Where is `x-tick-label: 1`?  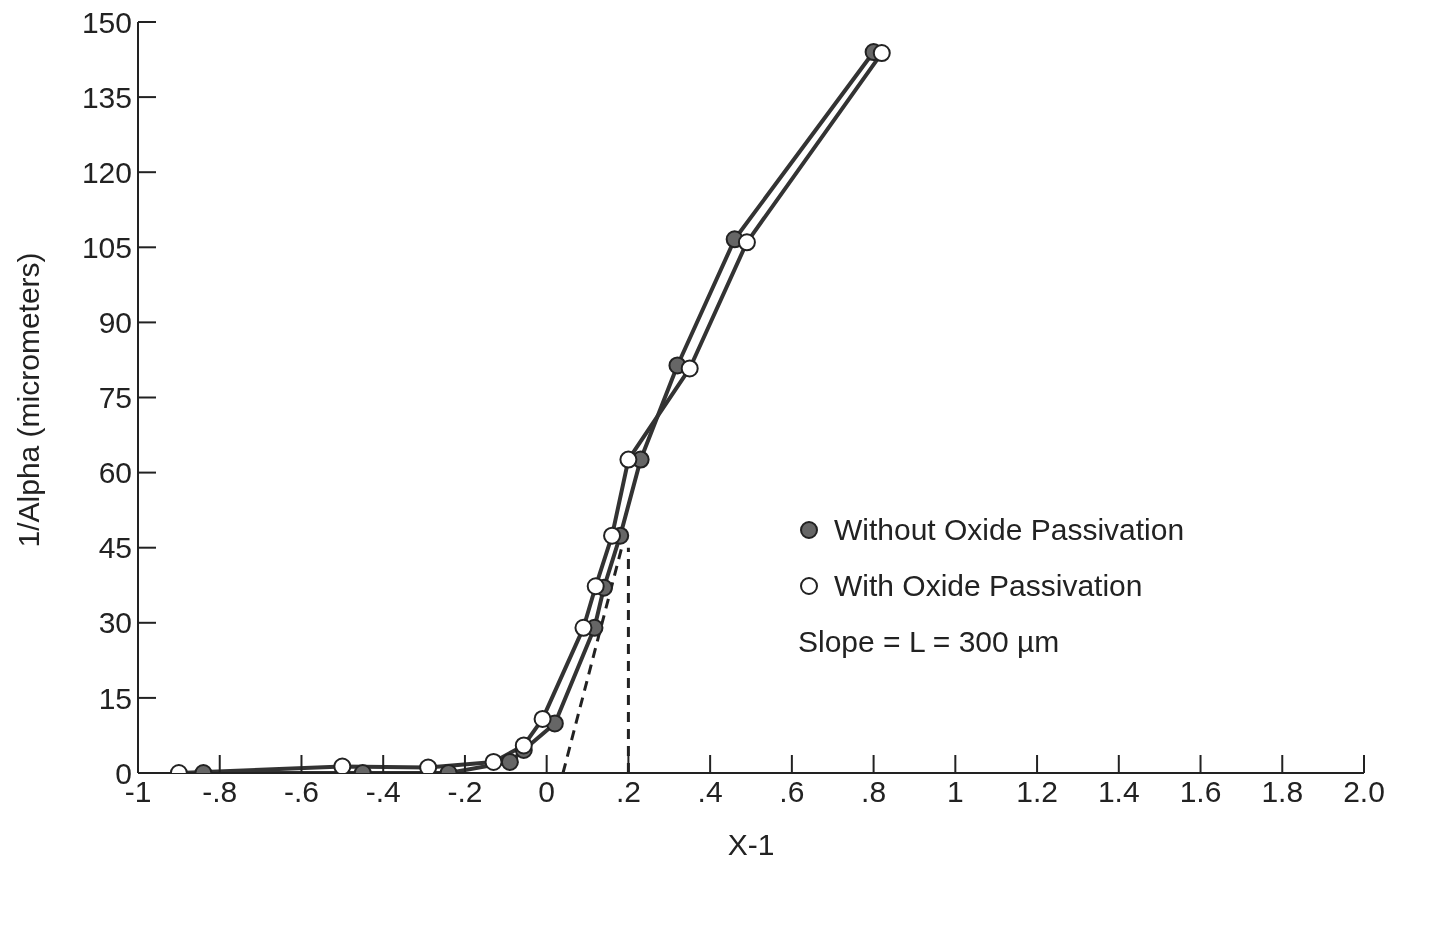 x-tick-label: 1 is located at coordinates (955, 792).